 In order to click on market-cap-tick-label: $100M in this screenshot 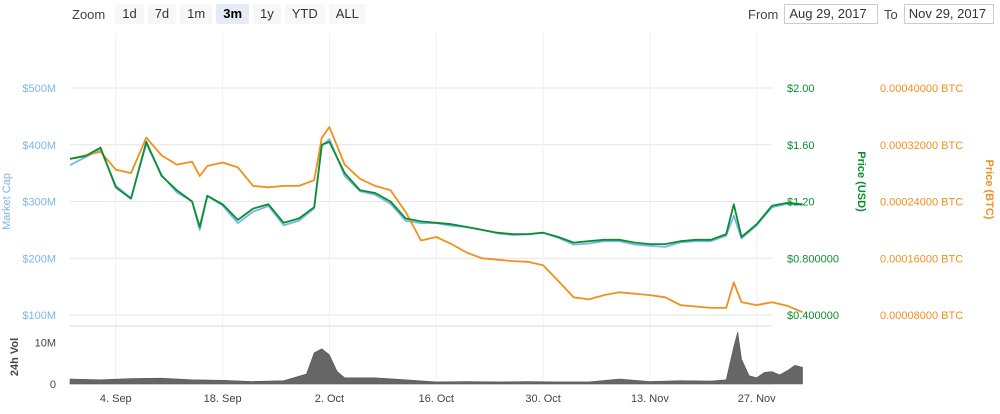, I will do `click(39, 316)`.